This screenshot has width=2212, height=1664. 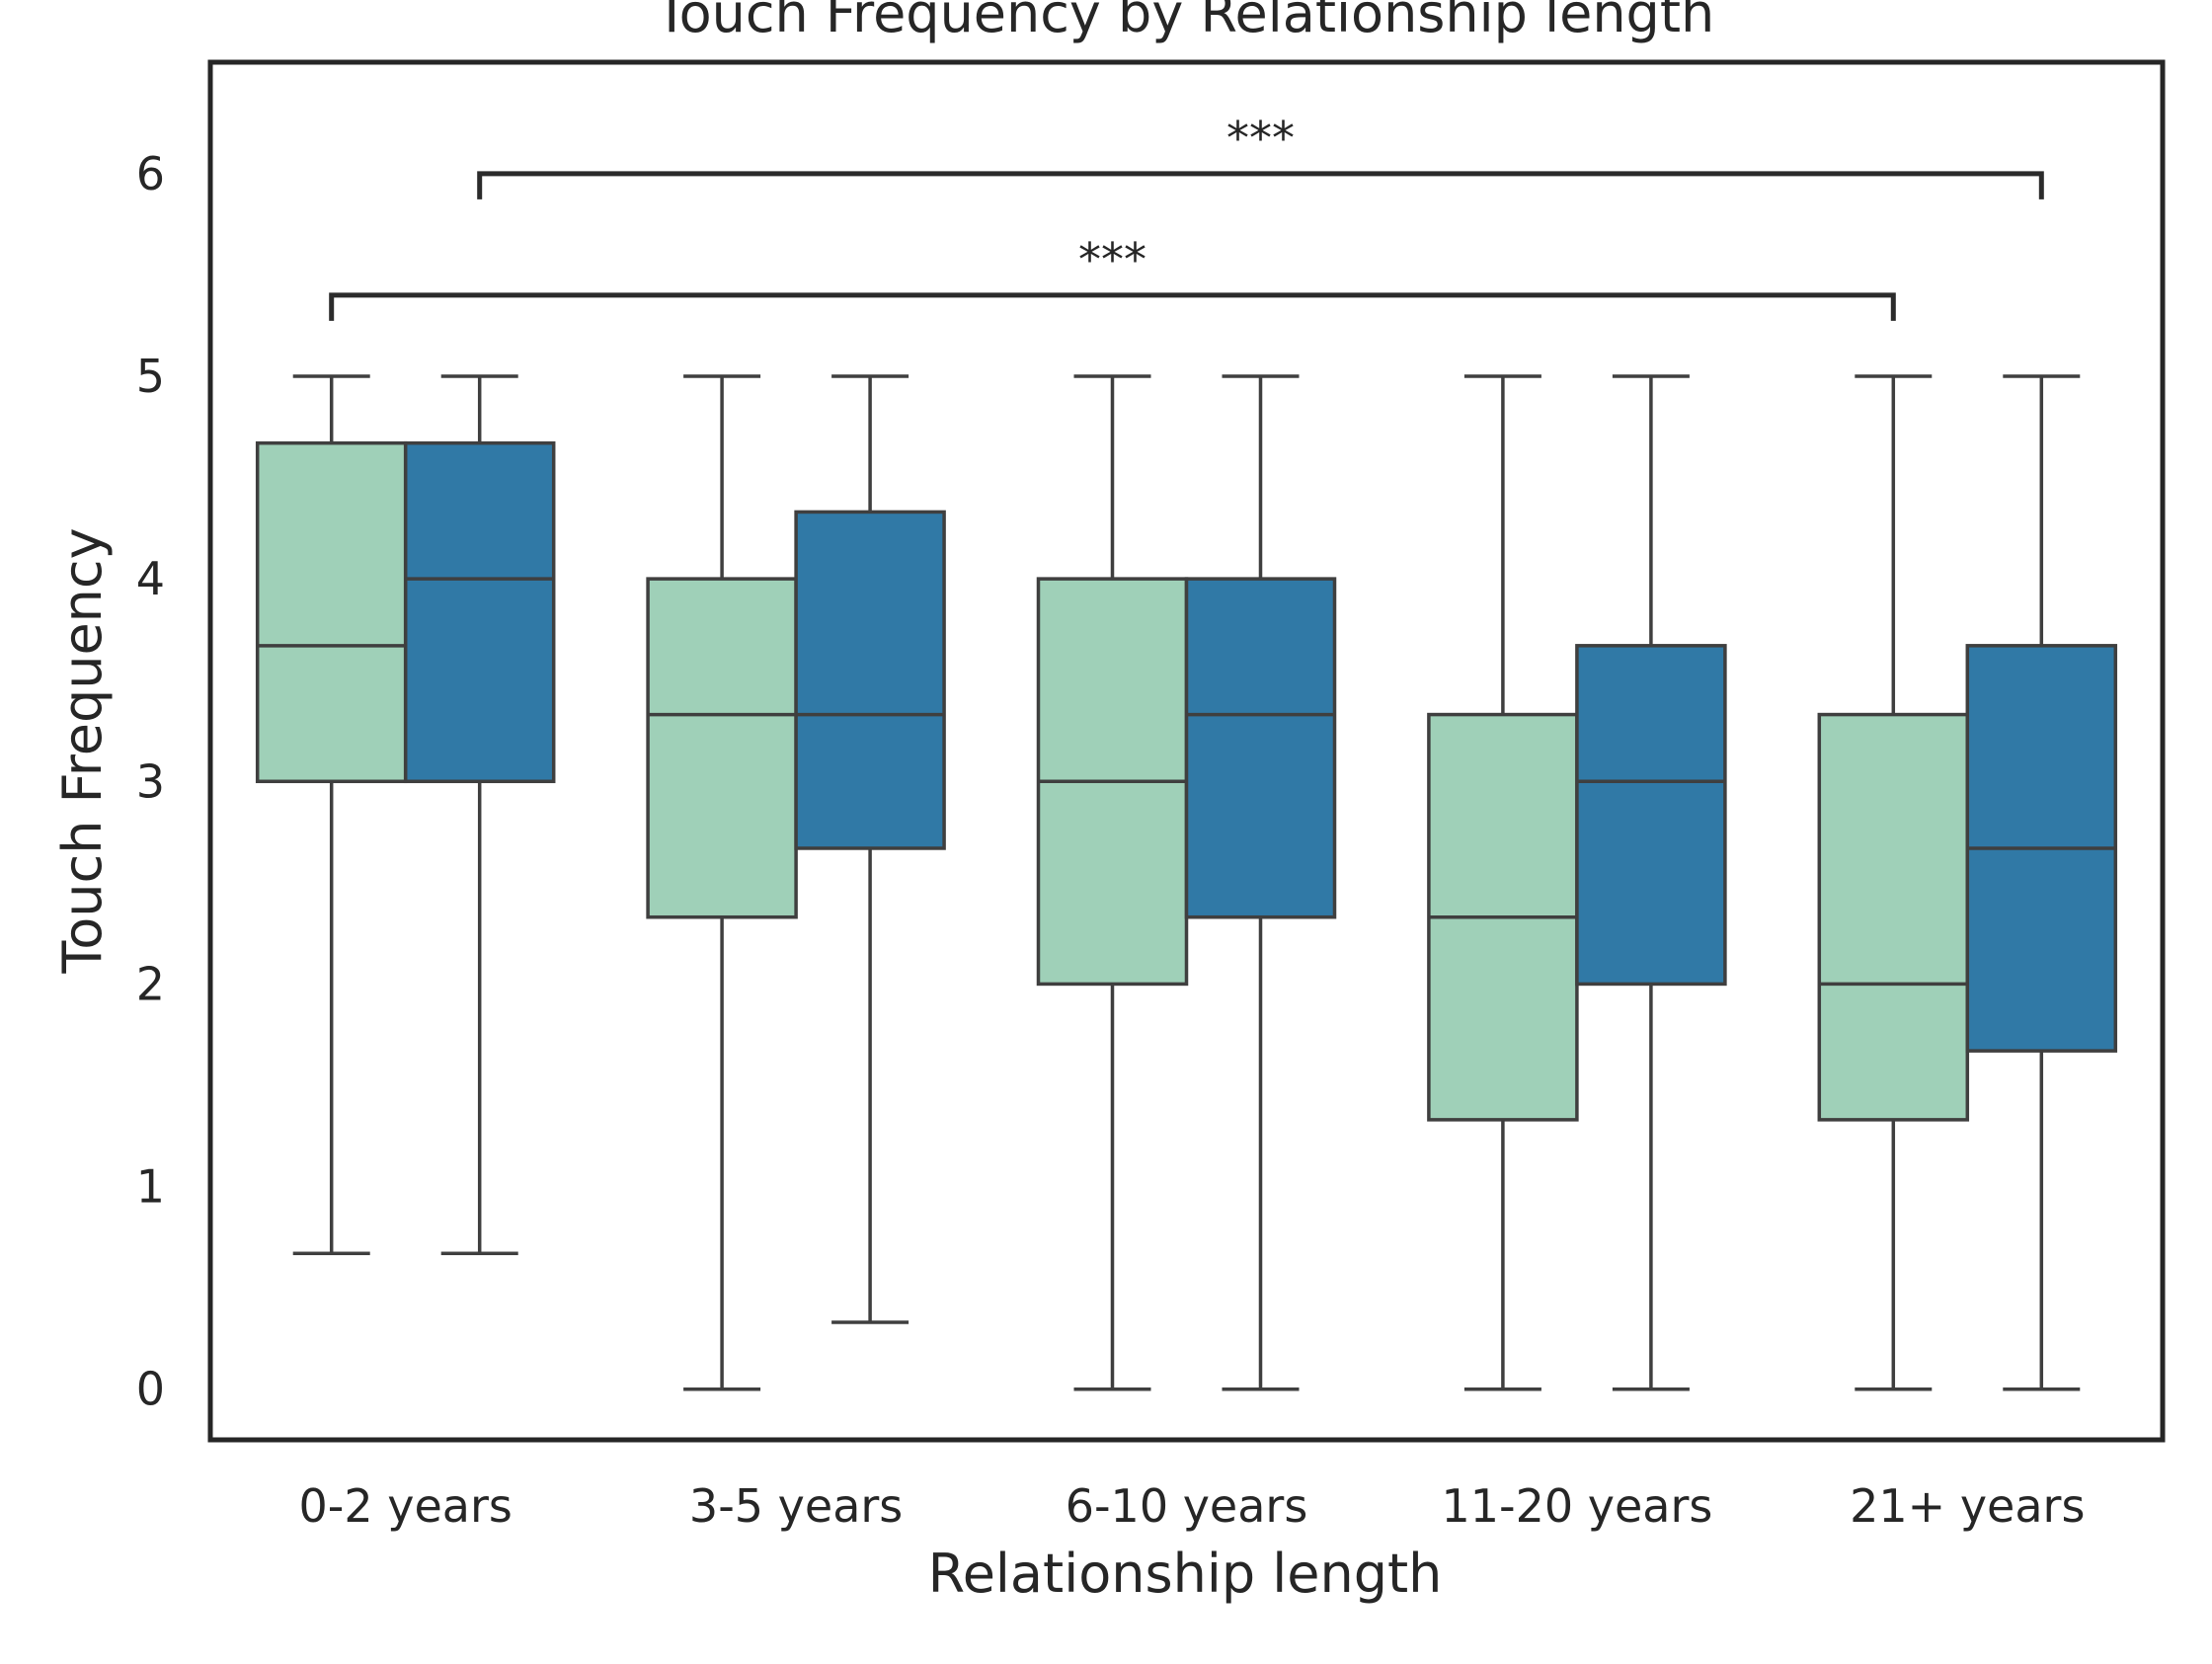 What do you see at coordinates (150, 781) in the screenshot?
I see `y-tick-label: 3` at bounding box center [150, 781].